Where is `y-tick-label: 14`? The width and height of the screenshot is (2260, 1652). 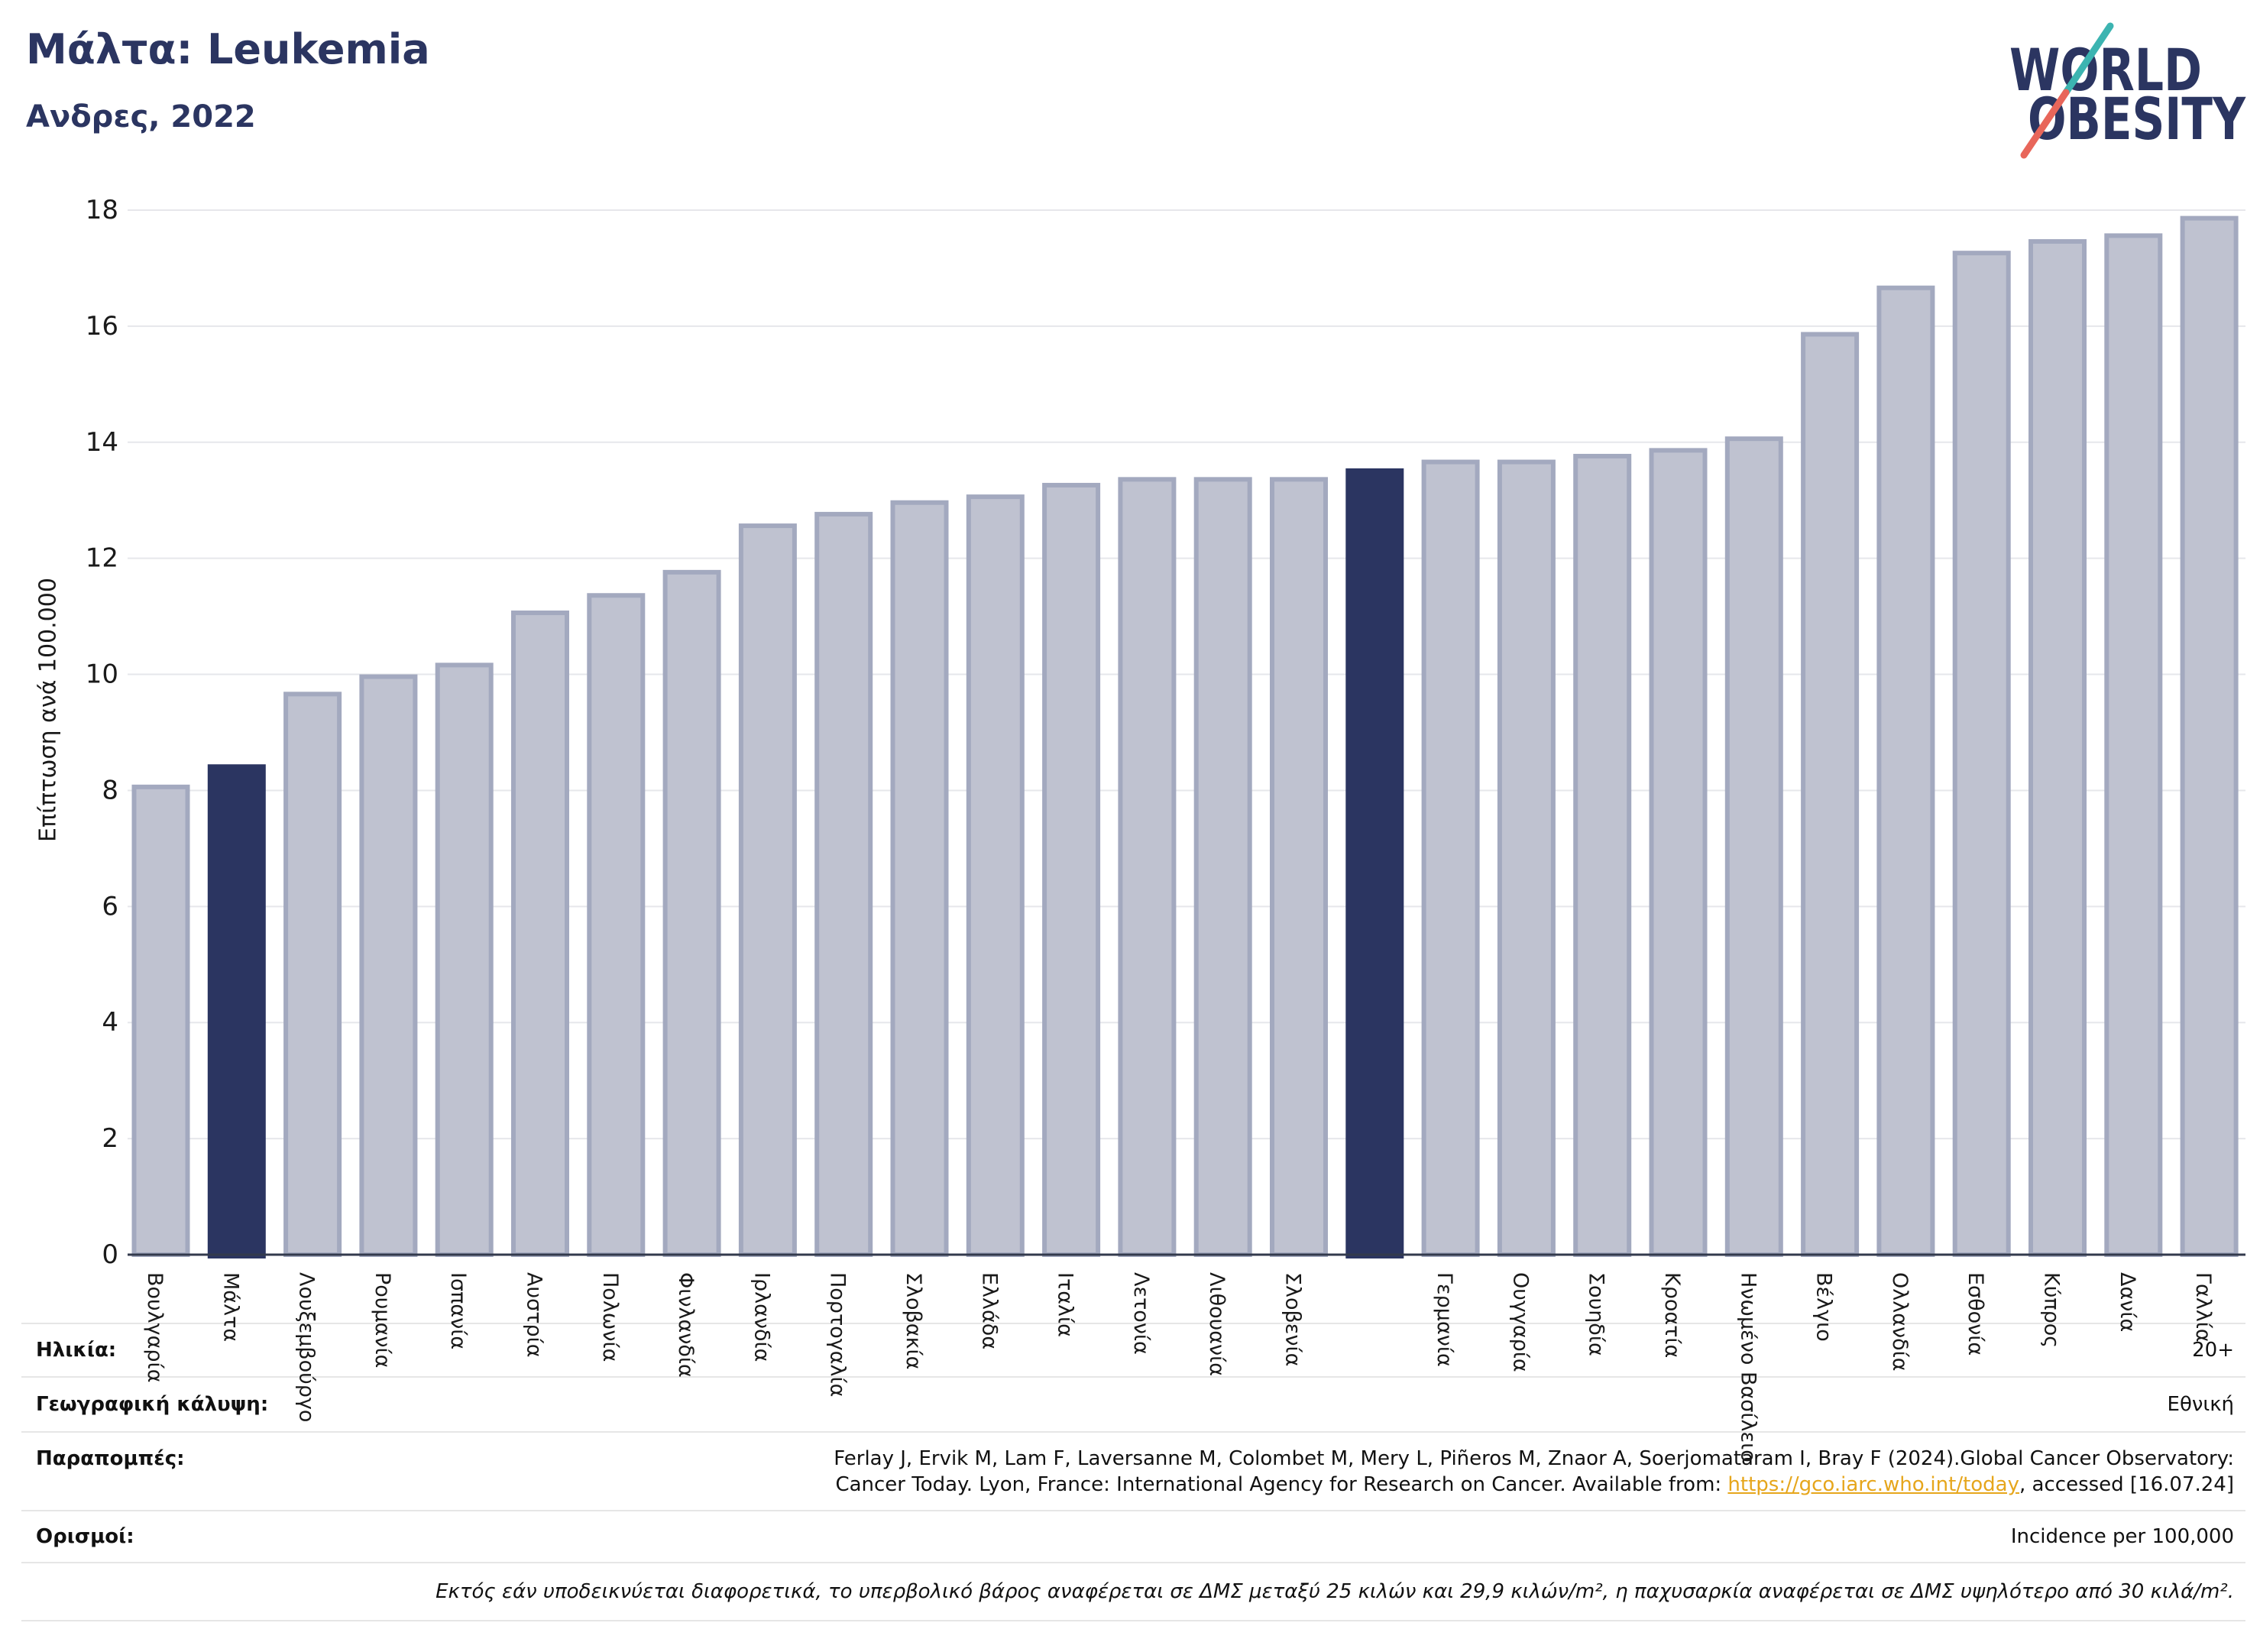 y-tick-label: 14 is located at coordinates (102, 442).